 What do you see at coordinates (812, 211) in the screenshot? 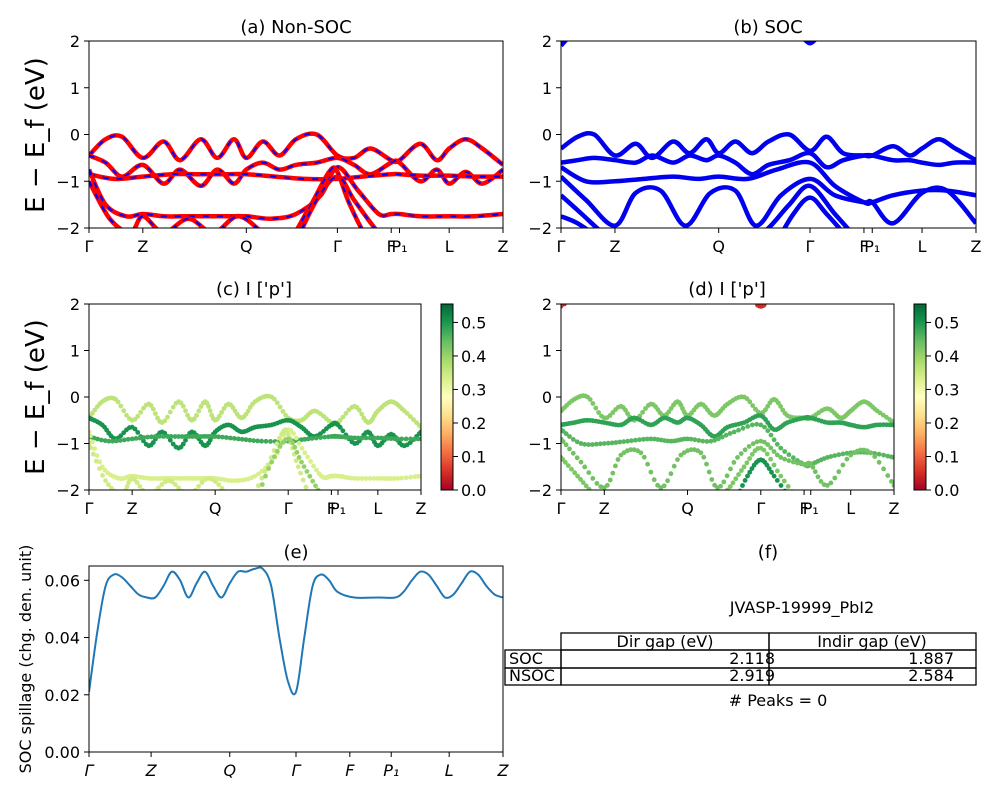
I see `soc-band-line` at bounding box center [812, 211].